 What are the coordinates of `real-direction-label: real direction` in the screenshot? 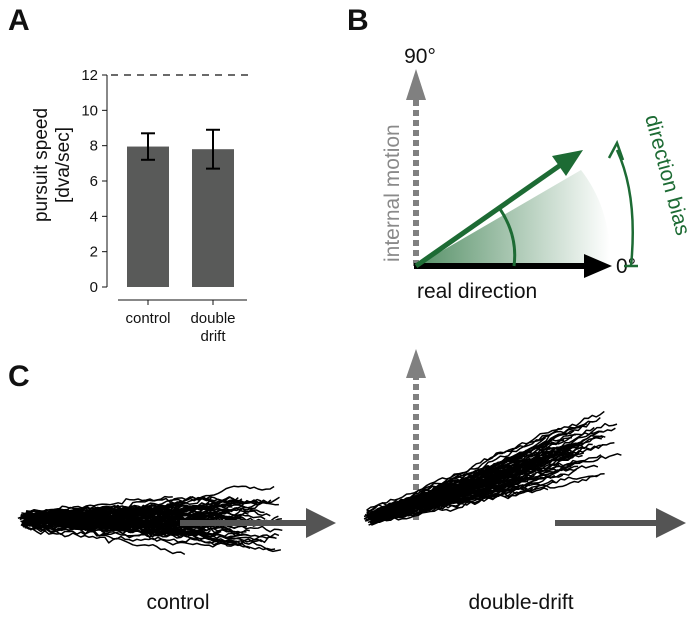 It's located at (477, 291).